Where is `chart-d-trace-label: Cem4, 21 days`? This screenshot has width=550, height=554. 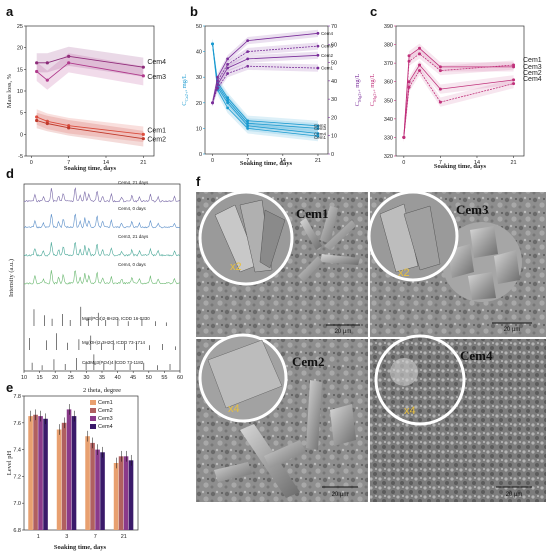 chart-d-trace-label: Cem4, 21 days is located at coordinates (133, 182).